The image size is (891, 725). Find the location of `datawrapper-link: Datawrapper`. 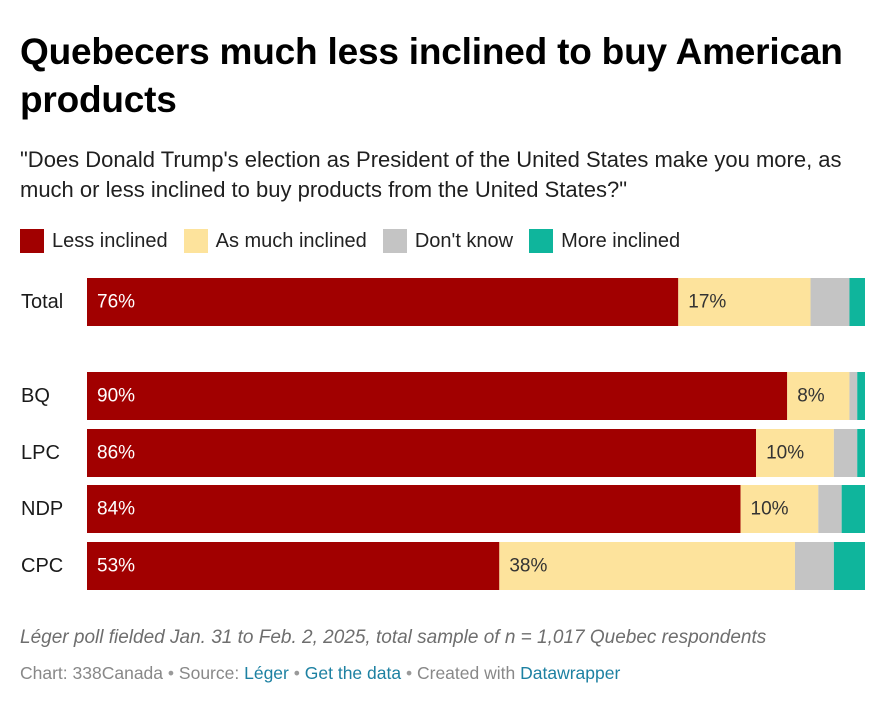

datawrapper-link: Datawrapper is located at coordinates (570, 673).